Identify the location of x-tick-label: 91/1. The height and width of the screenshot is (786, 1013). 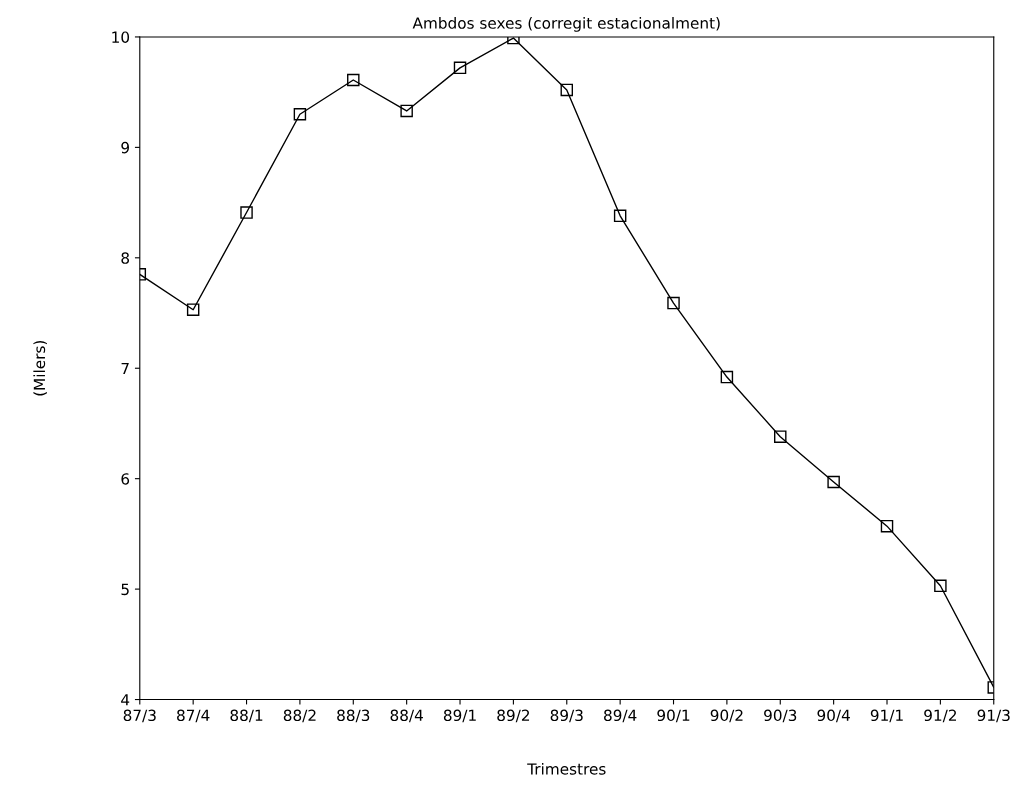
(886, 716).